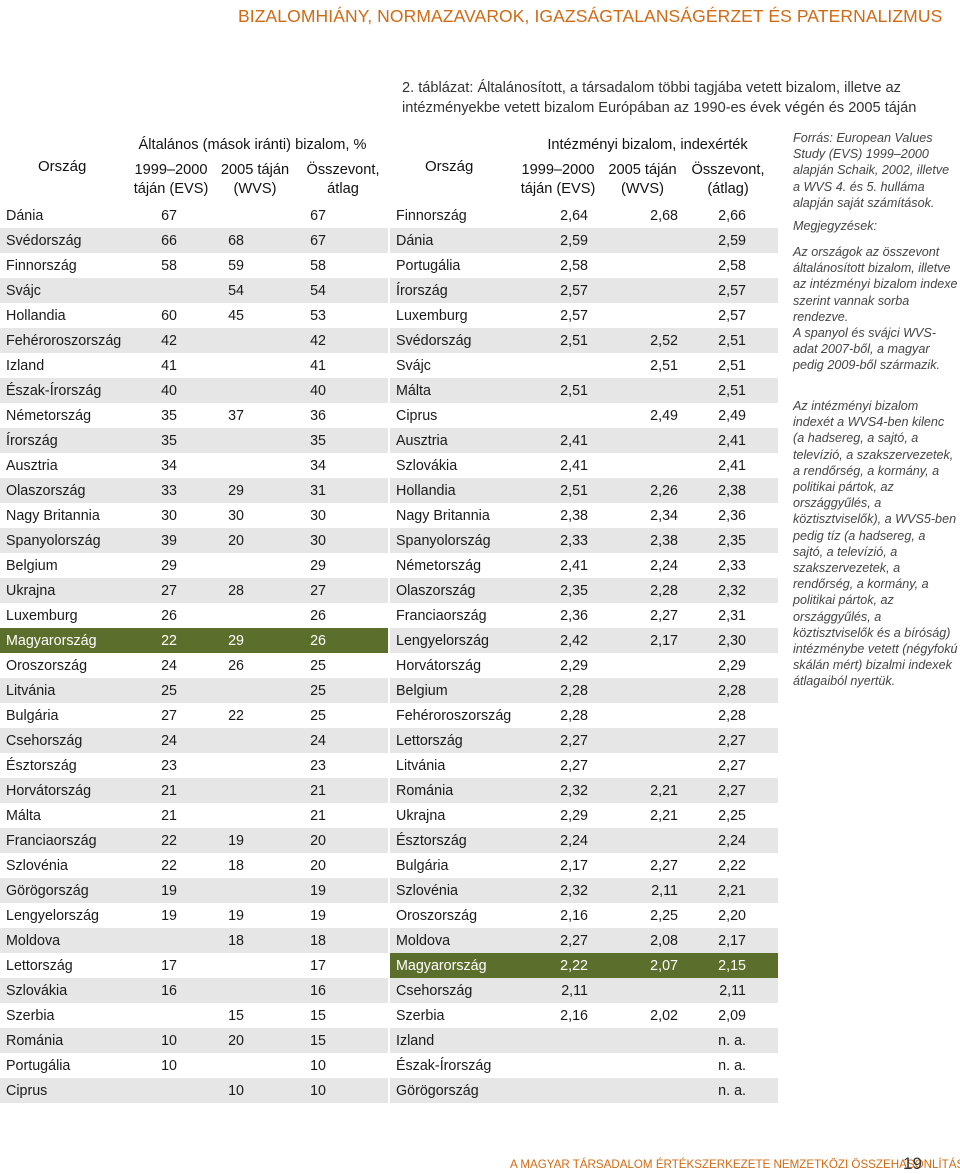  Describe the element at coordinates (194, 990) in the screenshot. I see `table-row: Szlovákia 16 16` at that location.